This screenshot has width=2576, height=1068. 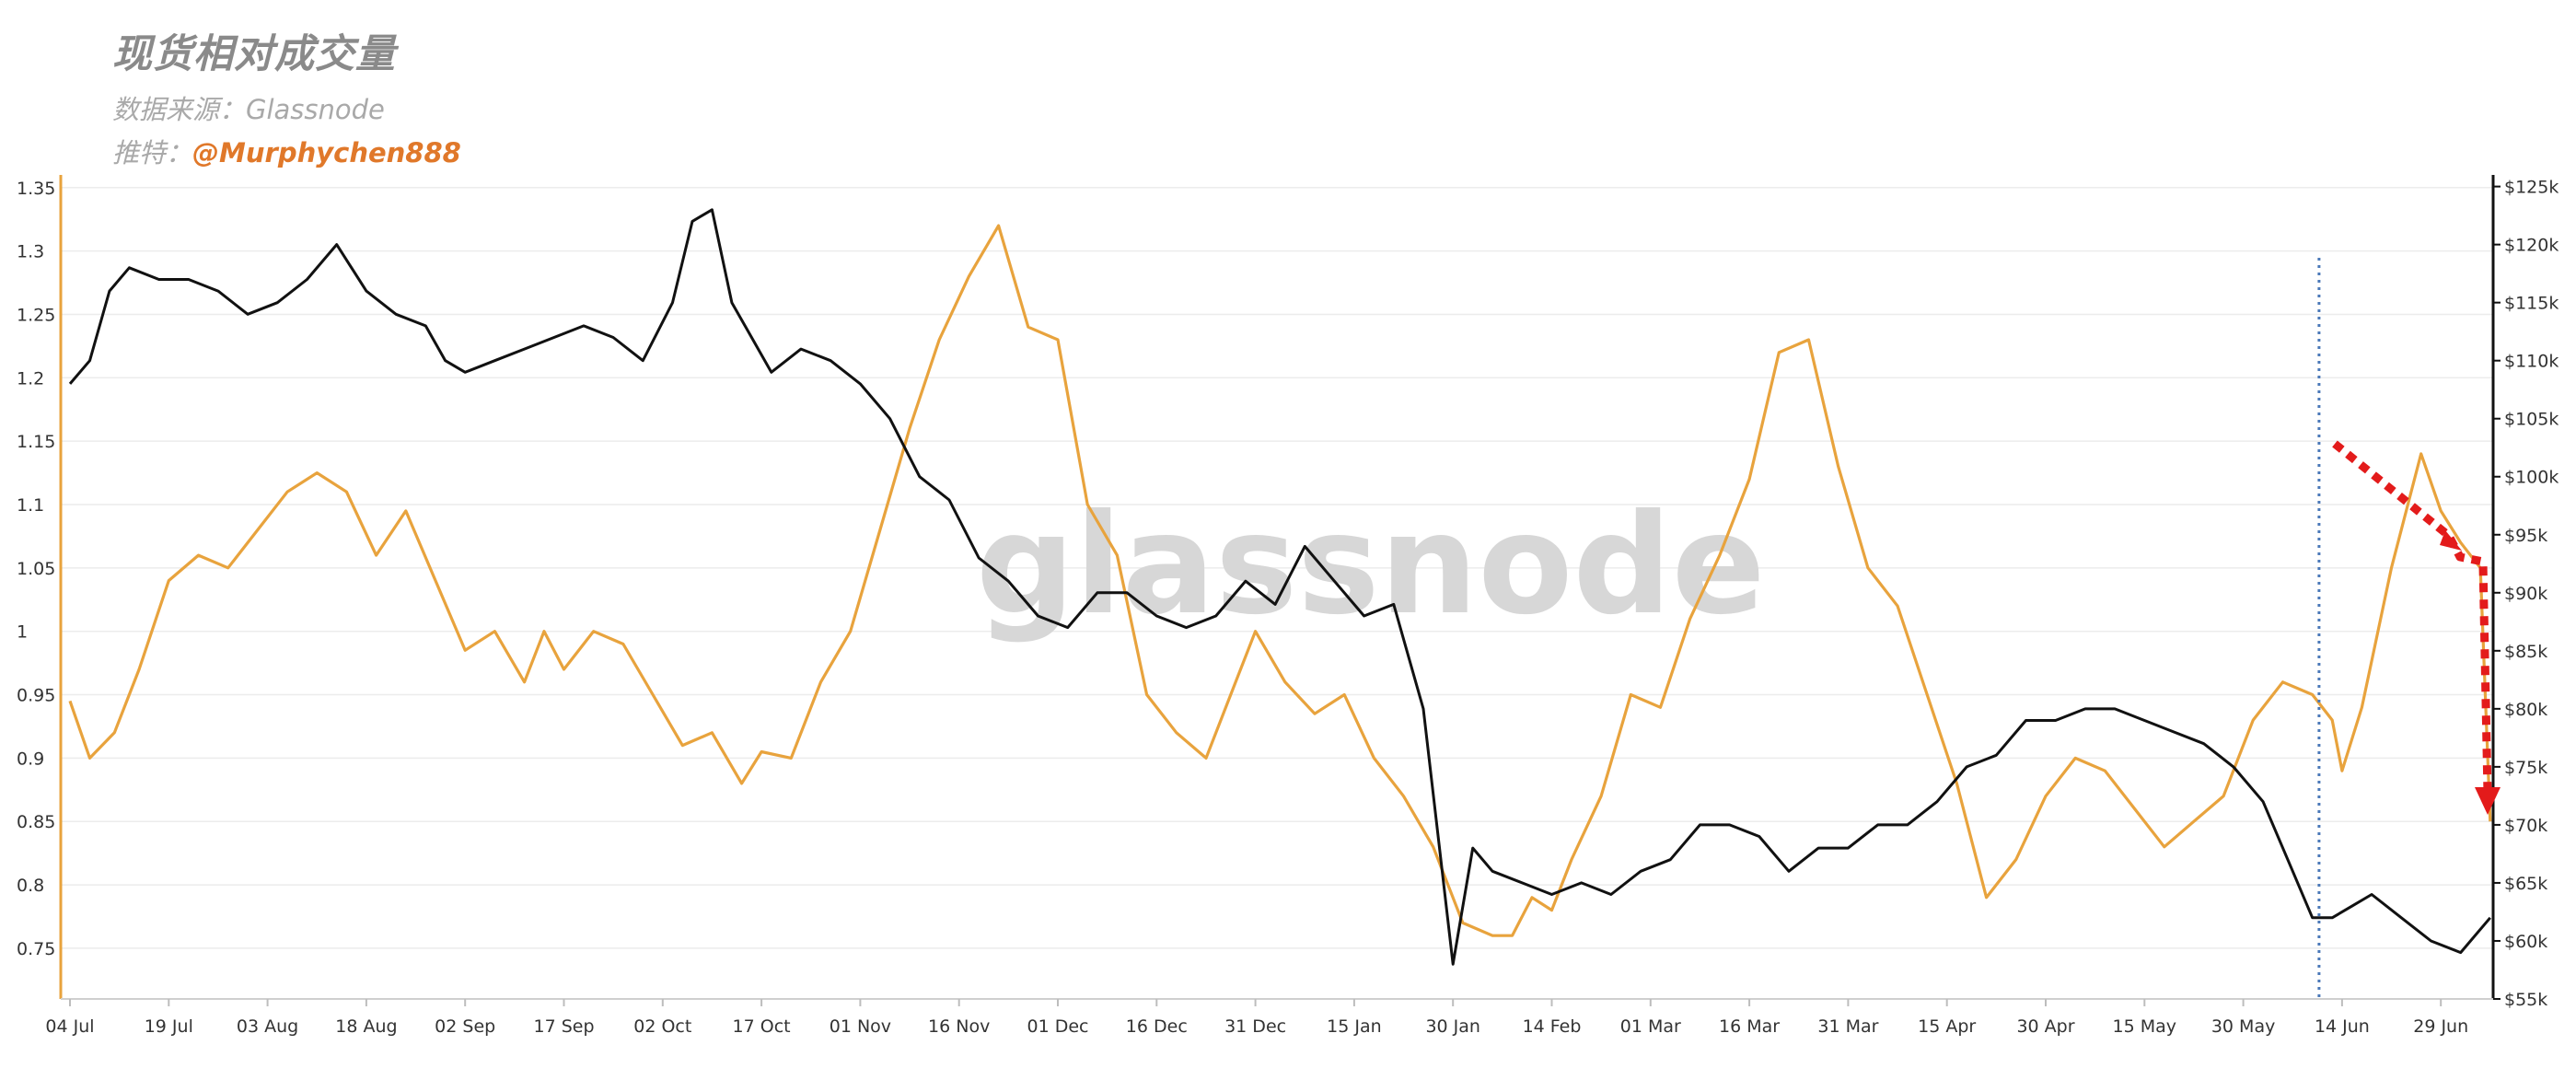 I want to click on y-right-tick-label: $65k, so click(x=2525, y=884).